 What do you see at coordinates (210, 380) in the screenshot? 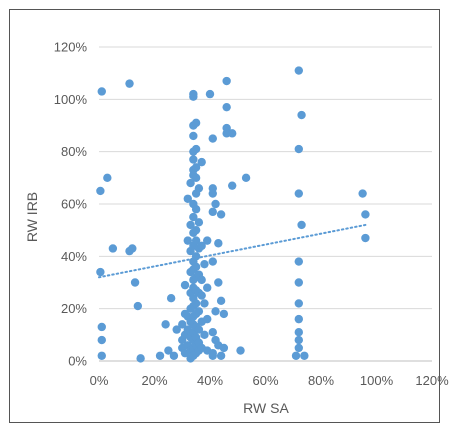
I see `x-tick-label: 40%` at bounding box center [210, 380].